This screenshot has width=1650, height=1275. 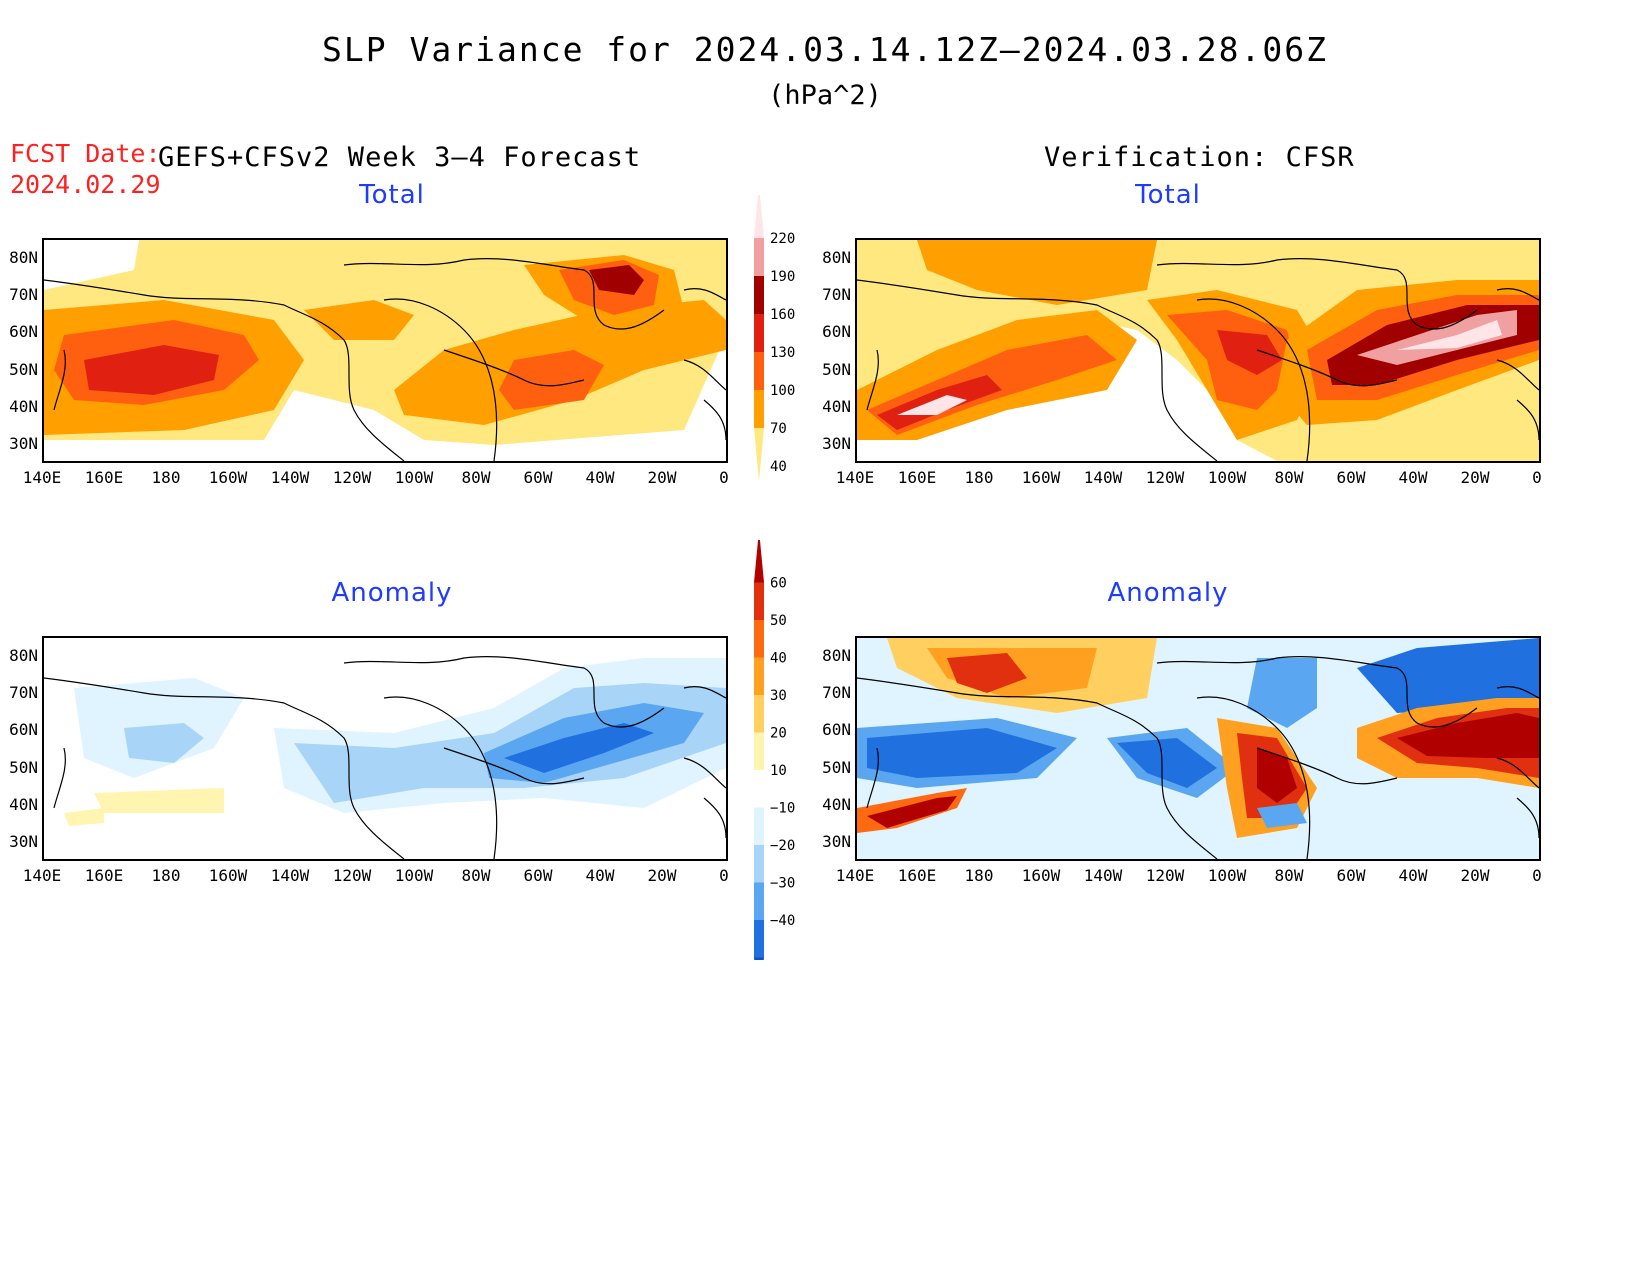 What do you see at coordinates (778, 429) in the screenshot?
I see `total-cb-label: 70` at bounding box center [778, 429].